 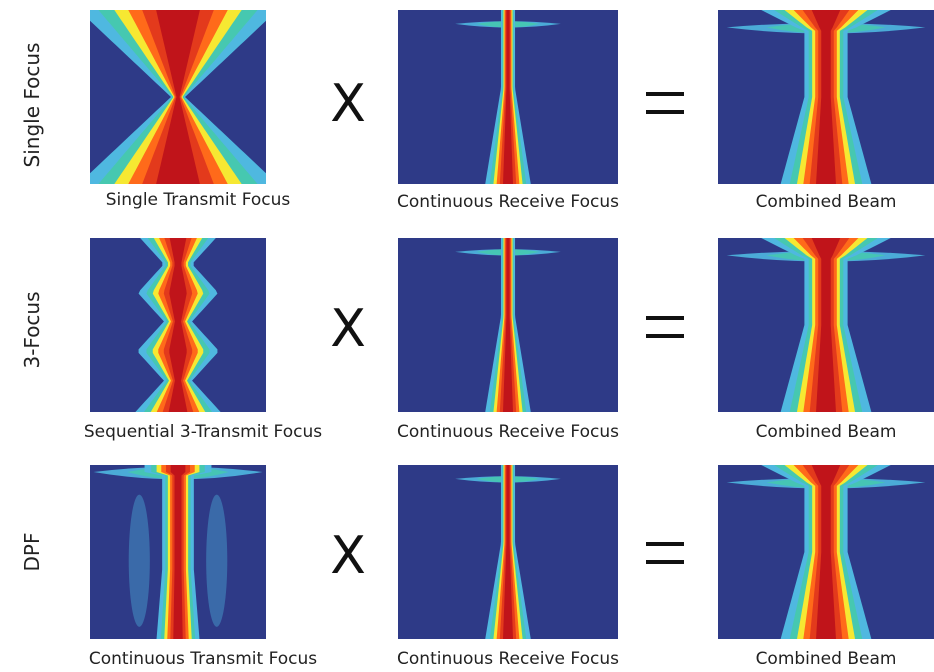 What do you see at coordinates (203, 659) in the screenshot?
I see `transmit-caption: Continuous Transmit Focus` at bounding box center [203, 659].